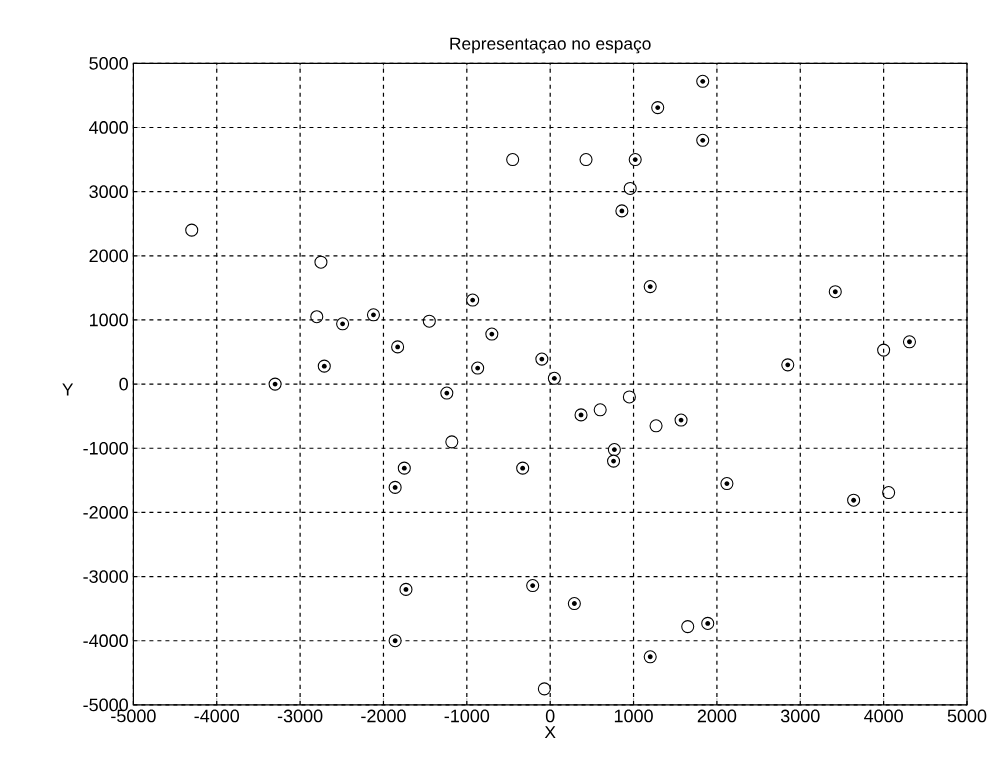 This screenshot has height=762, width=1007. What do you see at coordinates (217, 716) in the screenshot?
I see `x-tick-label: -4000` at bounding box center [217, 716].